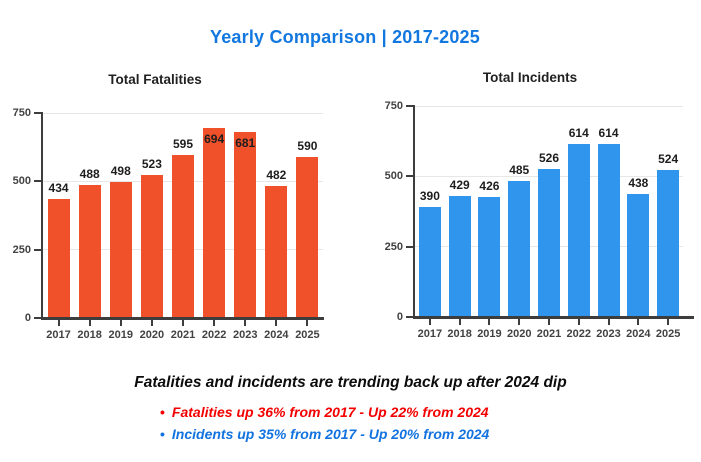 The width and height of the screenshot is (701, 462). I want to click on bar-value-label: 429, so click(459, 185).